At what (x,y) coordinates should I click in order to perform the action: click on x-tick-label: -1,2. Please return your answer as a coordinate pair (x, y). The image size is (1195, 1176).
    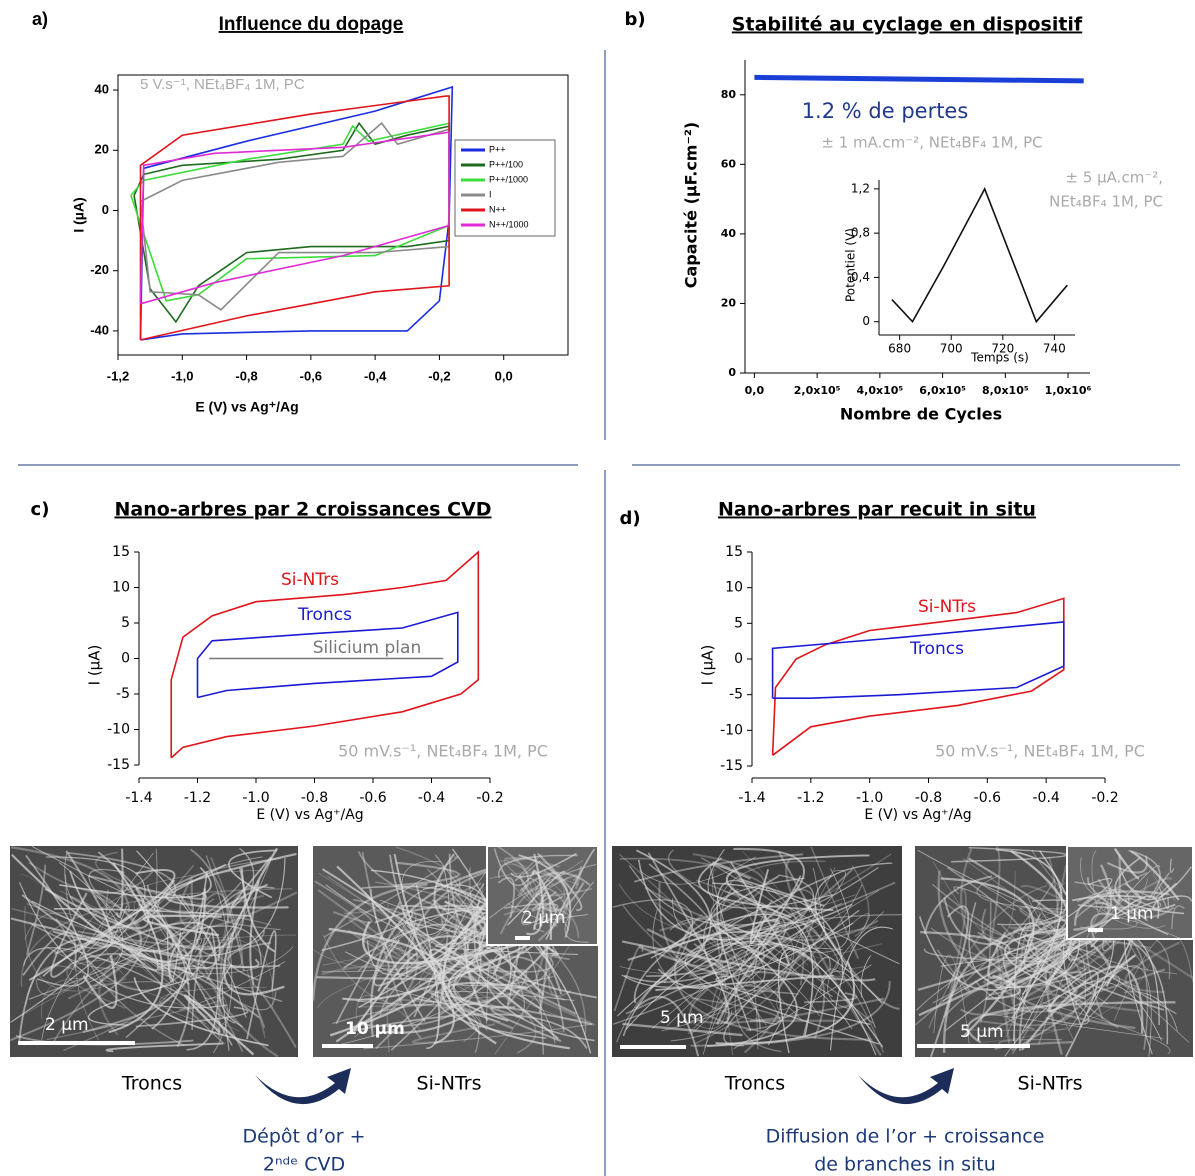
    Looking at the image, I should click on (118, 375).